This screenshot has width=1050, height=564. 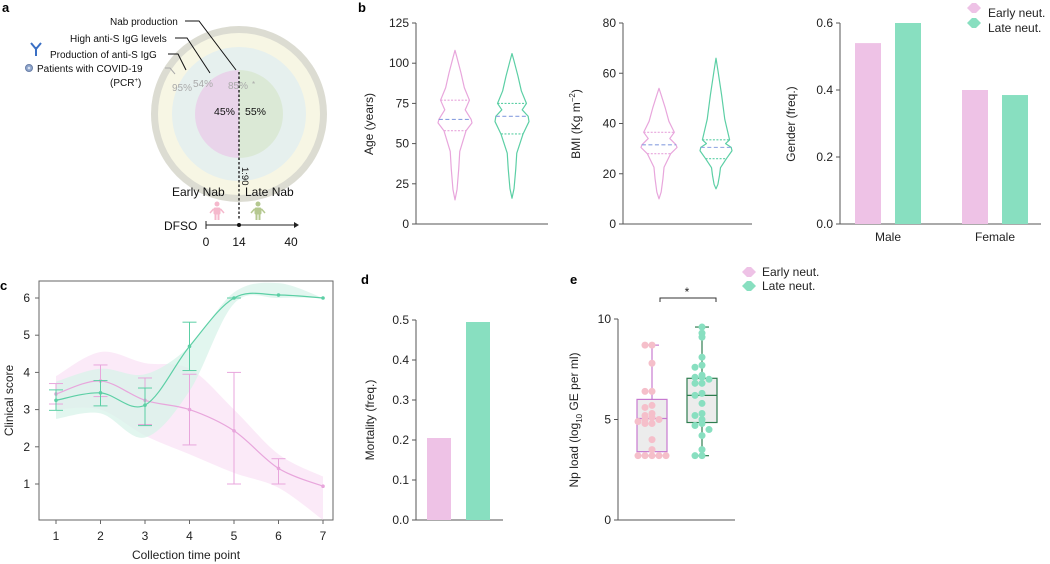 What do you see at coordinates (573, 279) in the screenshot?
I see `panel-label-e: e` at bounding box center [573, 279].